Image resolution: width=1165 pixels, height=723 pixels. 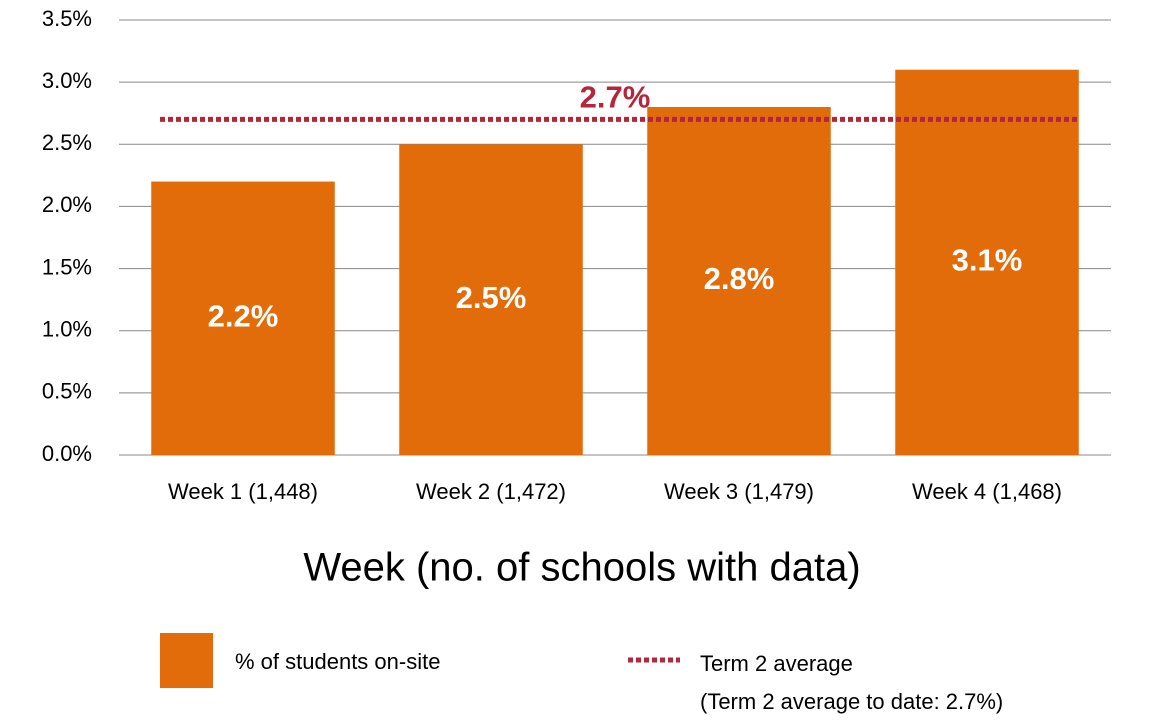 What do you see at coordinates (67, 329) in the screenshot?
I see `y-tick-label: 1.0%` at bounding box center [67, 329].